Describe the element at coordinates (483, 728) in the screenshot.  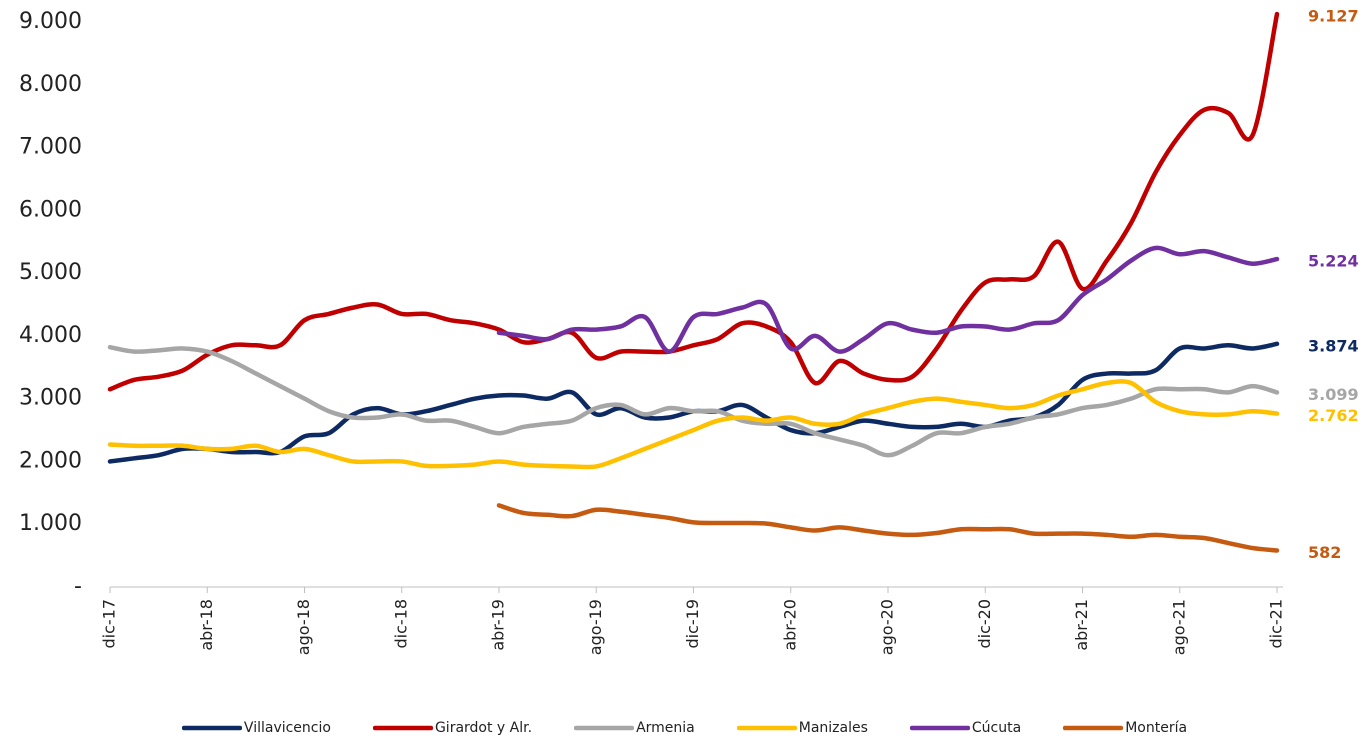
I see `legend-label: Girardot y Alr.` at that location.